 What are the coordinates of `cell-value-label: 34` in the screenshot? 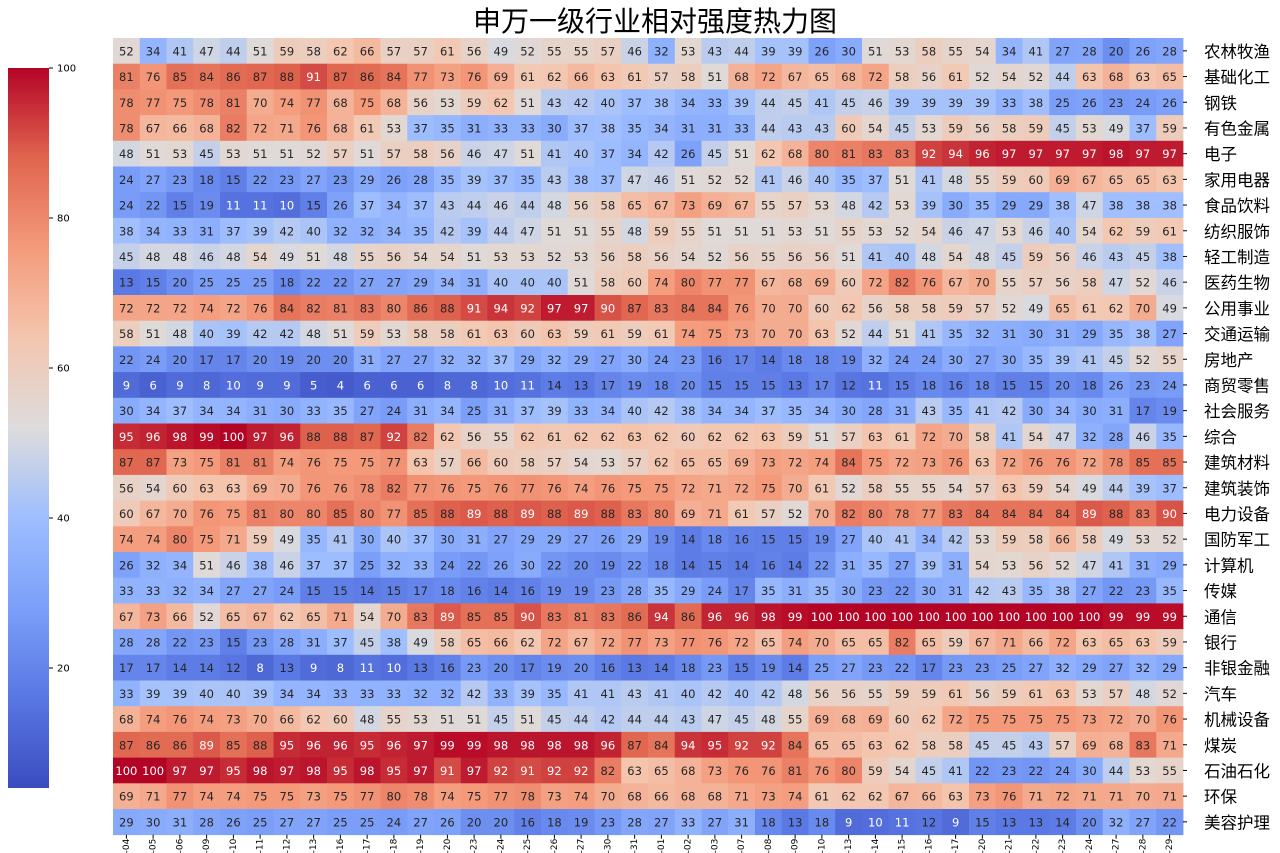 It's located at (153, 51).